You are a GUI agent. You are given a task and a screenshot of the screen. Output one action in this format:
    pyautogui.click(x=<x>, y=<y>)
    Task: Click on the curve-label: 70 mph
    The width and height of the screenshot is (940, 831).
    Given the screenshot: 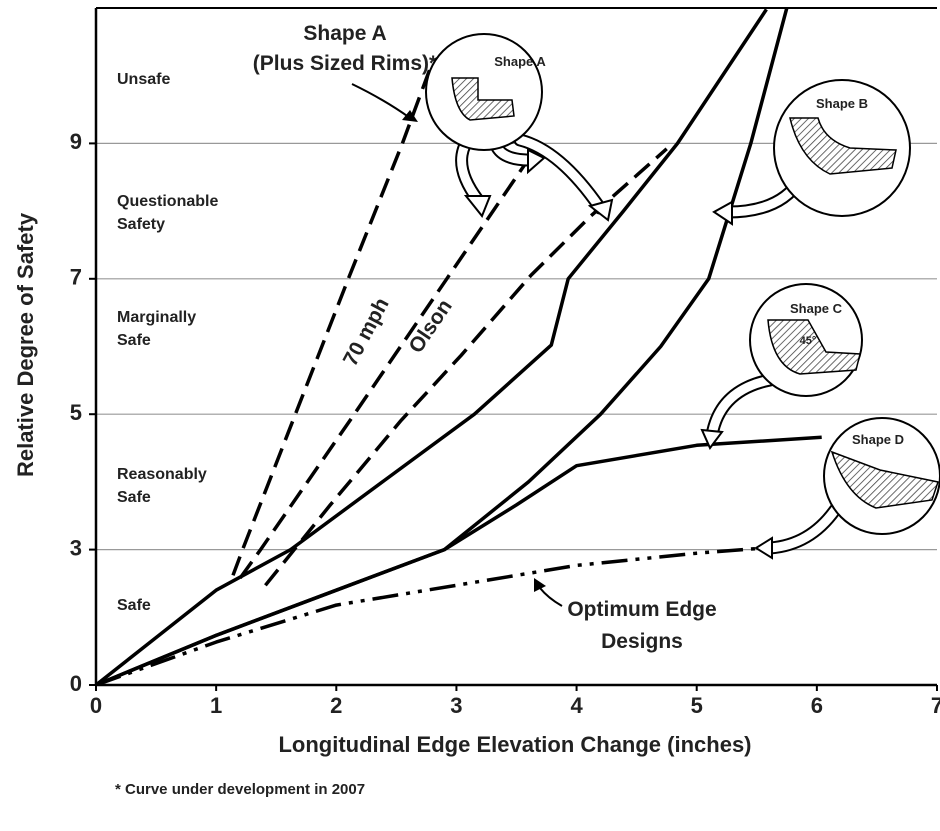 What is the action you would take?
    pyautogui.click(x=366, y=332)
    